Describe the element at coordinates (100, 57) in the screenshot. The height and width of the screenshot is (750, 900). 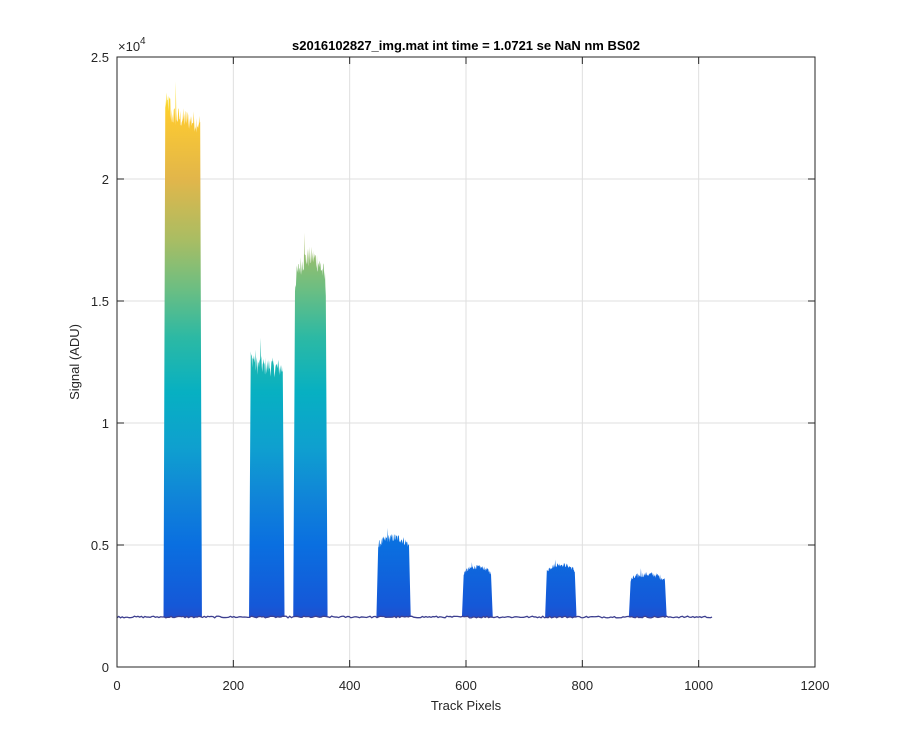
I see `y-tick-label: 2.5` at that location.